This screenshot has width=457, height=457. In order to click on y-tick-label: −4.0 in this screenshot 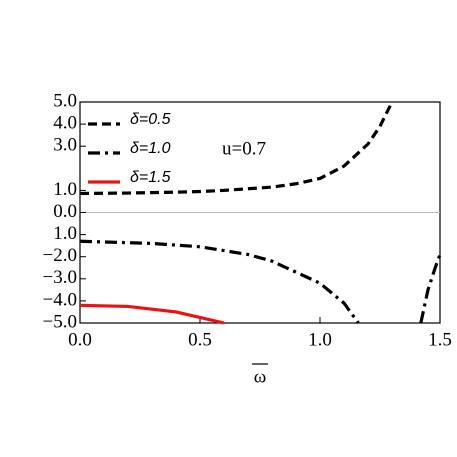, I will do `click(60, 299)`.